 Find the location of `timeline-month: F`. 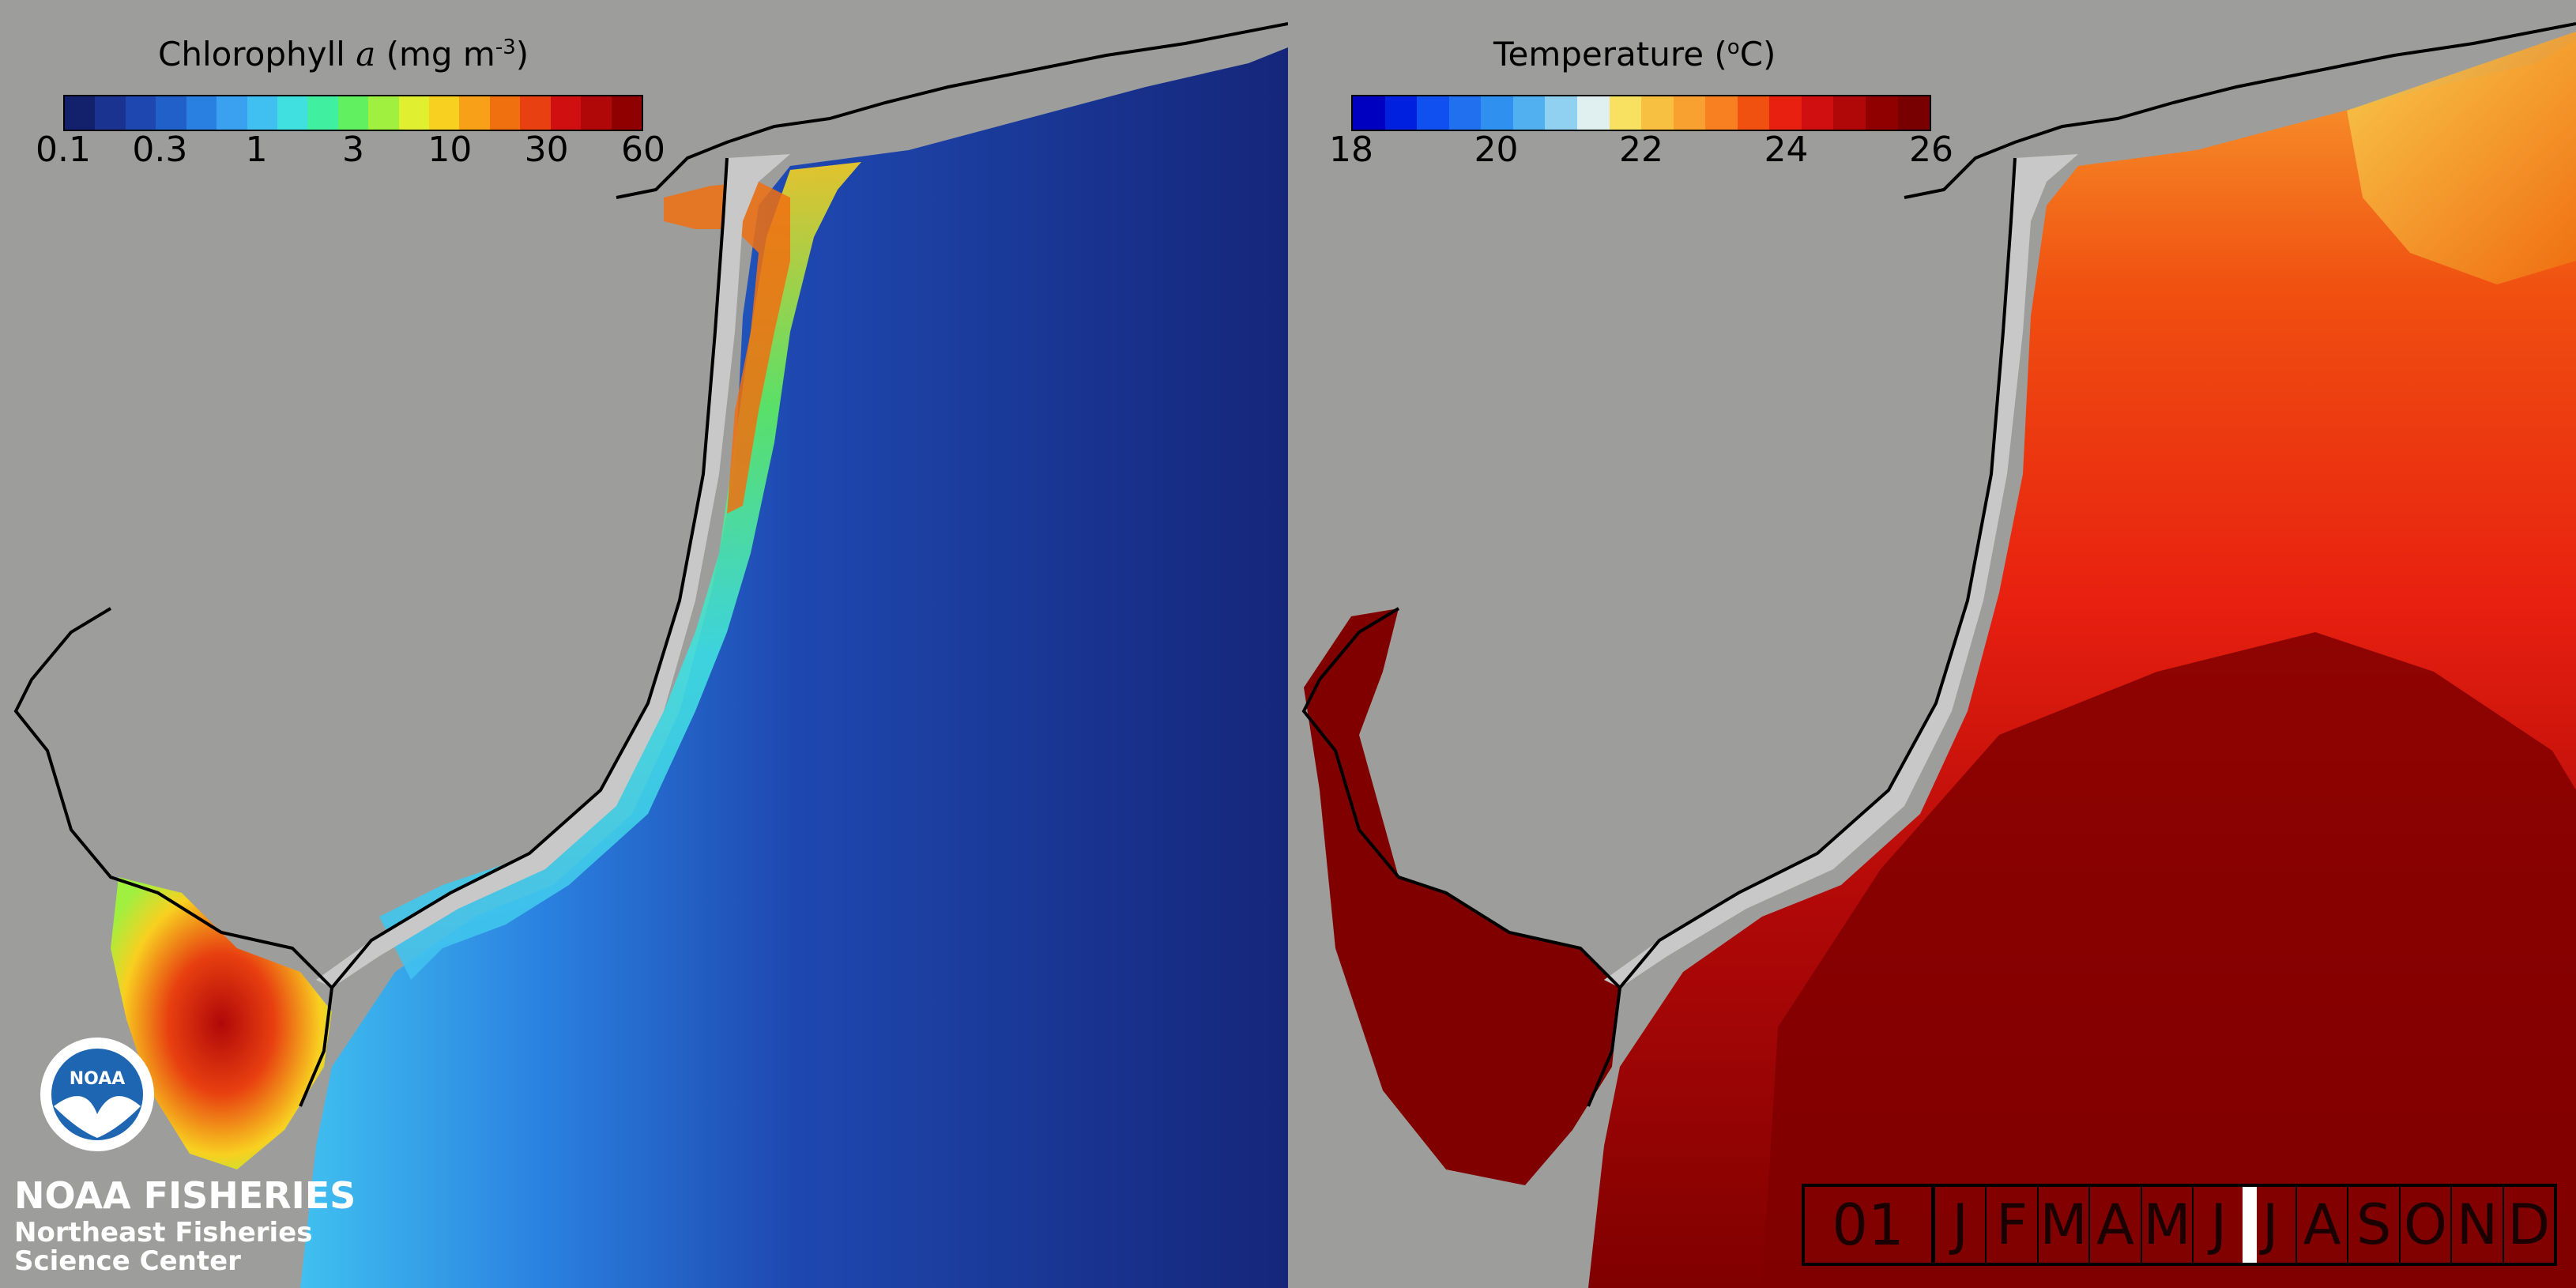

timeline-month: F is located at coordinates (2010, 1225).